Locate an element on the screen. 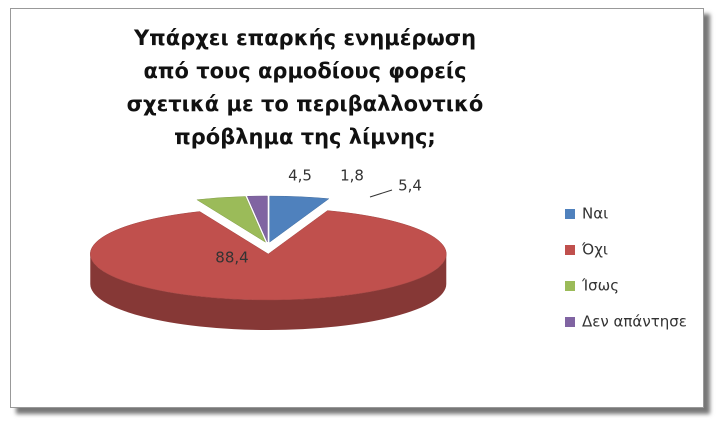 The width and height of the screenshot is (720, 423). legend-label: Δεν απάντησε is located at coordinates (634, 322).